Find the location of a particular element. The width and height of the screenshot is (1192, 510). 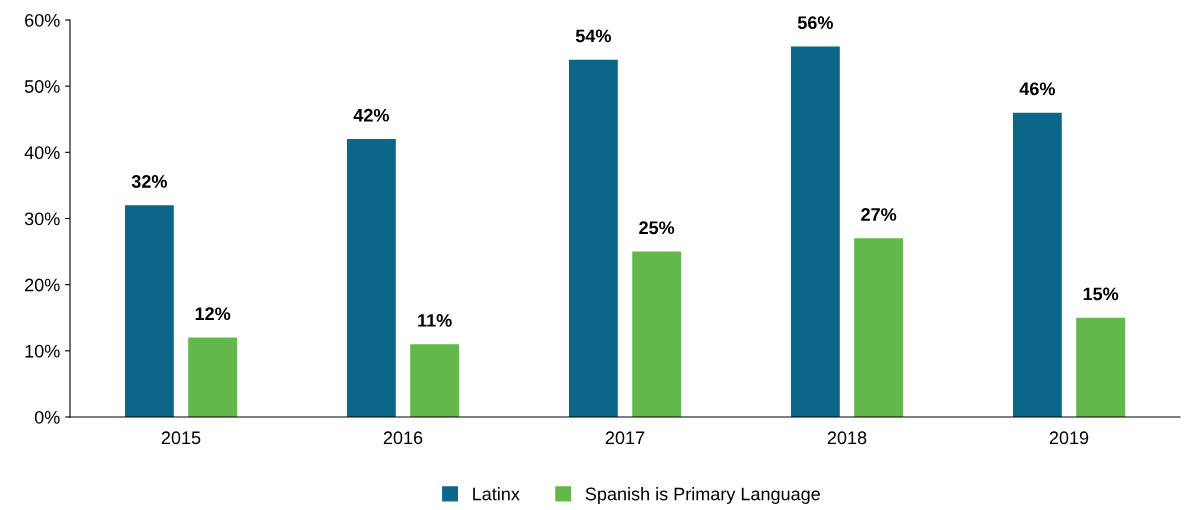

legend-label: Spanish is Primary Language is located at coordinates (702, 495).